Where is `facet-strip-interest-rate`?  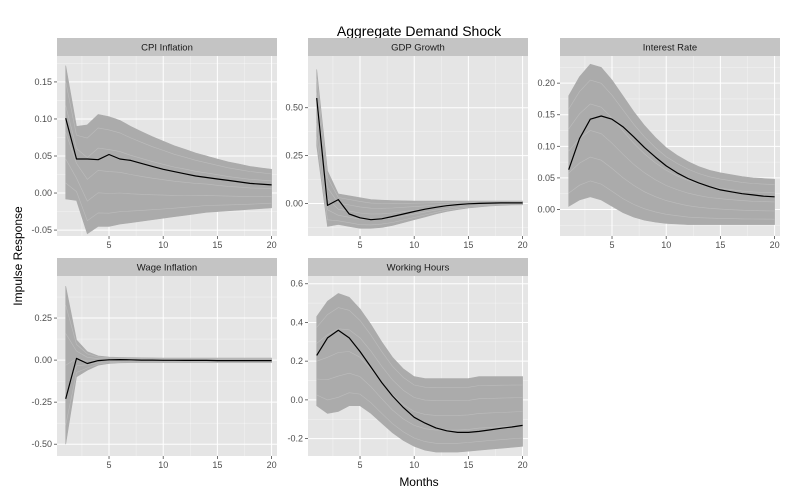 facet-strip-interest-rate is located at coordinates (670, 47).